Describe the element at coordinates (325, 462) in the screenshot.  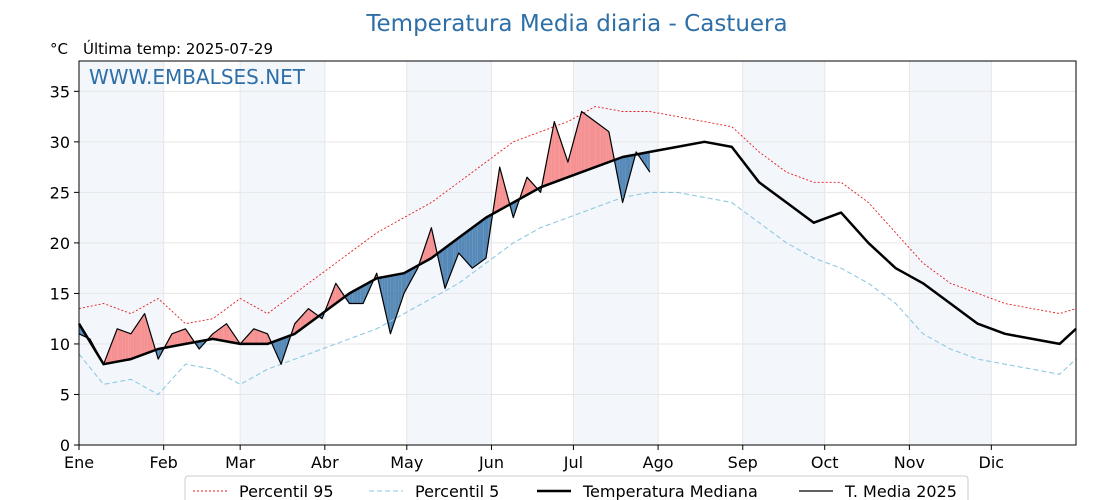
I see `x-tick-label-Abr: Abr` at that location.